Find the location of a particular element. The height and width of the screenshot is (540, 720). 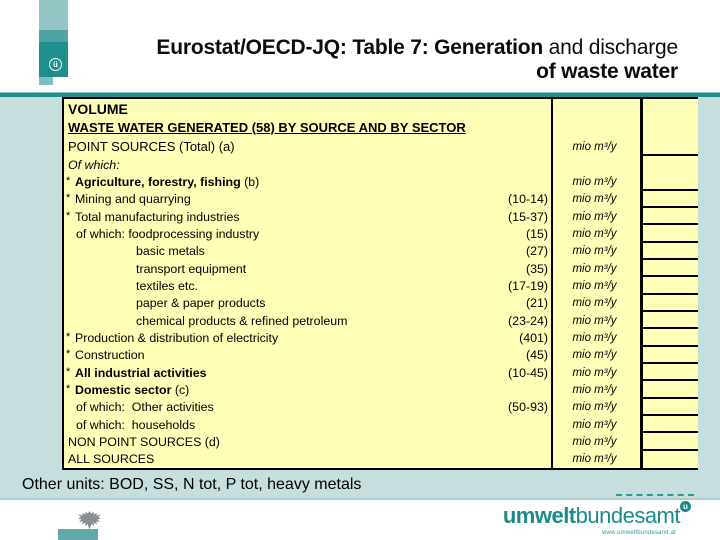

row-nace-code: (21) is located at coordinates (536, 303).